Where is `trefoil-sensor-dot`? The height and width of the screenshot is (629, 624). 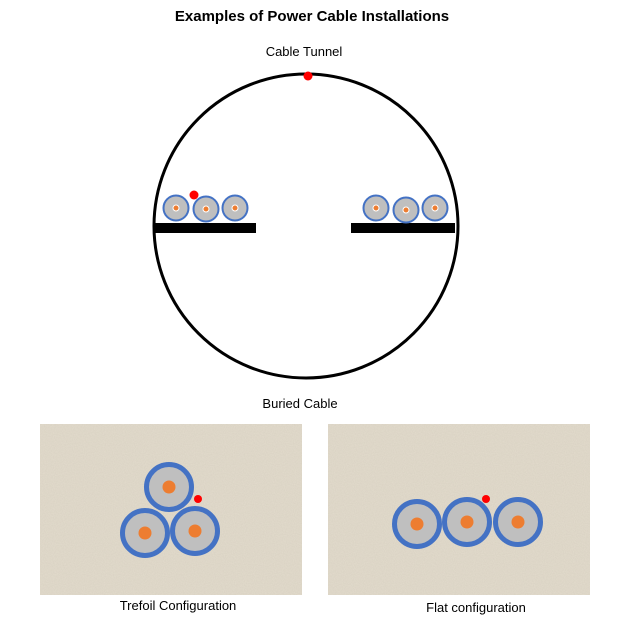
trefoil-sensor-dot is located at coordinates (198, 499).